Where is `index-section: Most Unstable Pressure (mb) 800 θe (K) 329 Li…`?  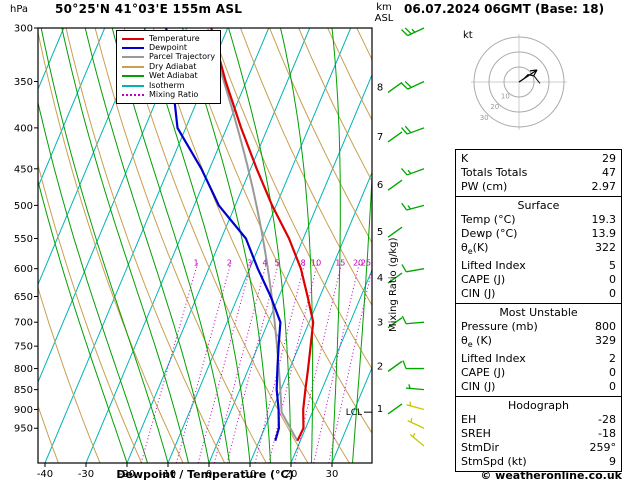
index-section: Most Unstable Pressure (mb) 800 θe (K) 329 Li… is located at coordinates (538, 350).